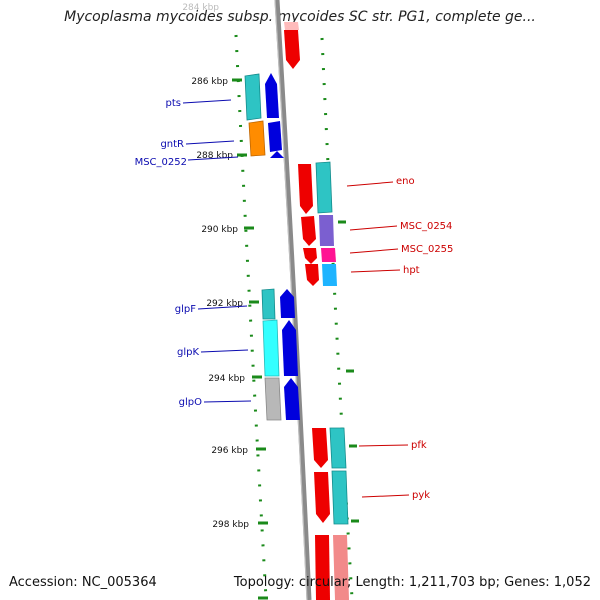 The image size is (600, 600). I want to click on gene-label-eno: eno, so click(405, 181).